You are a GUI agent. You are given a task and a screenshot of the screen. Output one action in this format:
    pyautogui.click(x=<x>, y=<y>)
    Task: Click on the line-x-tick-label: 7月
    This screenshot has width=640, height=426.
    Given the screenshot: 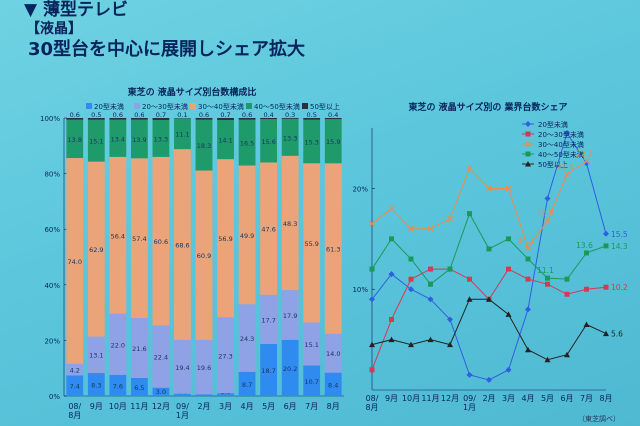 What is the action you would take?
    pyautogui.click(x=586, y=398)
    